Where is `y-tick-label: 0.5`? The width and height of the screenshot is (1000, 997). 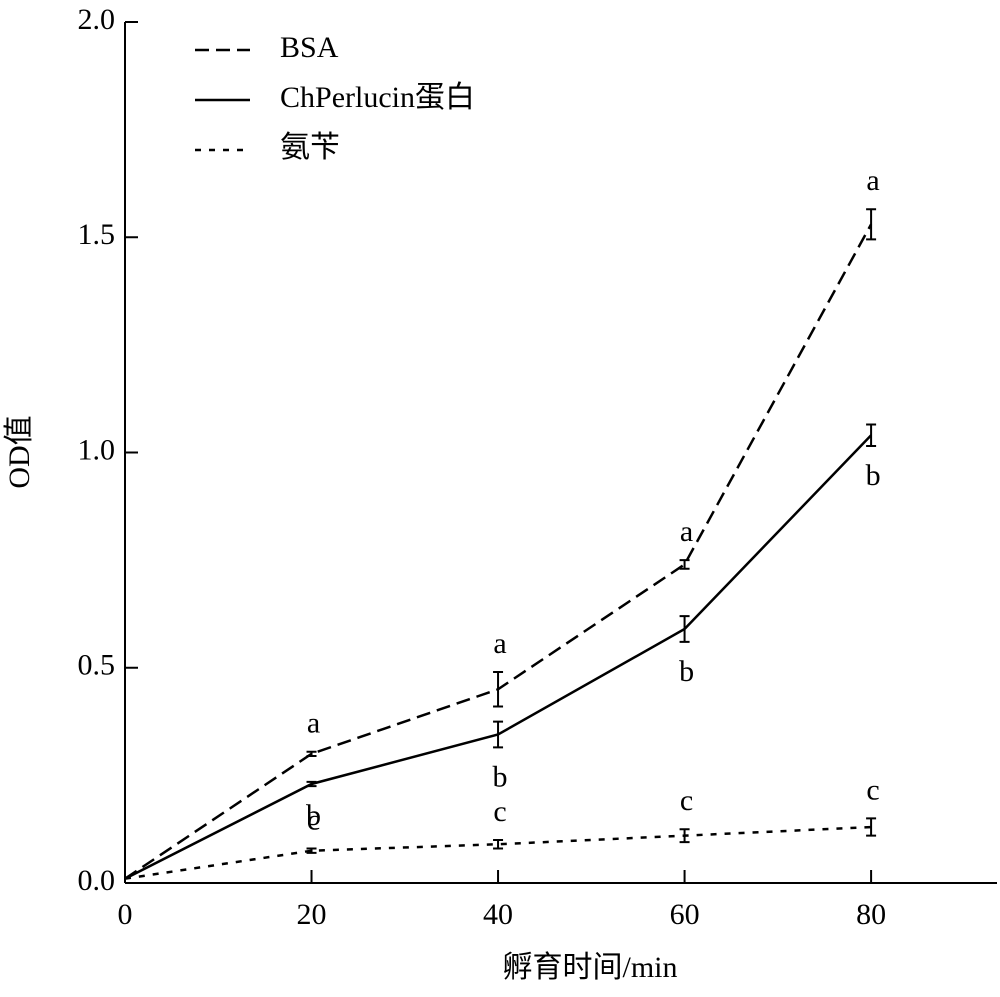 y-tick-label: 0.5 is located at coordinates (97, 665).